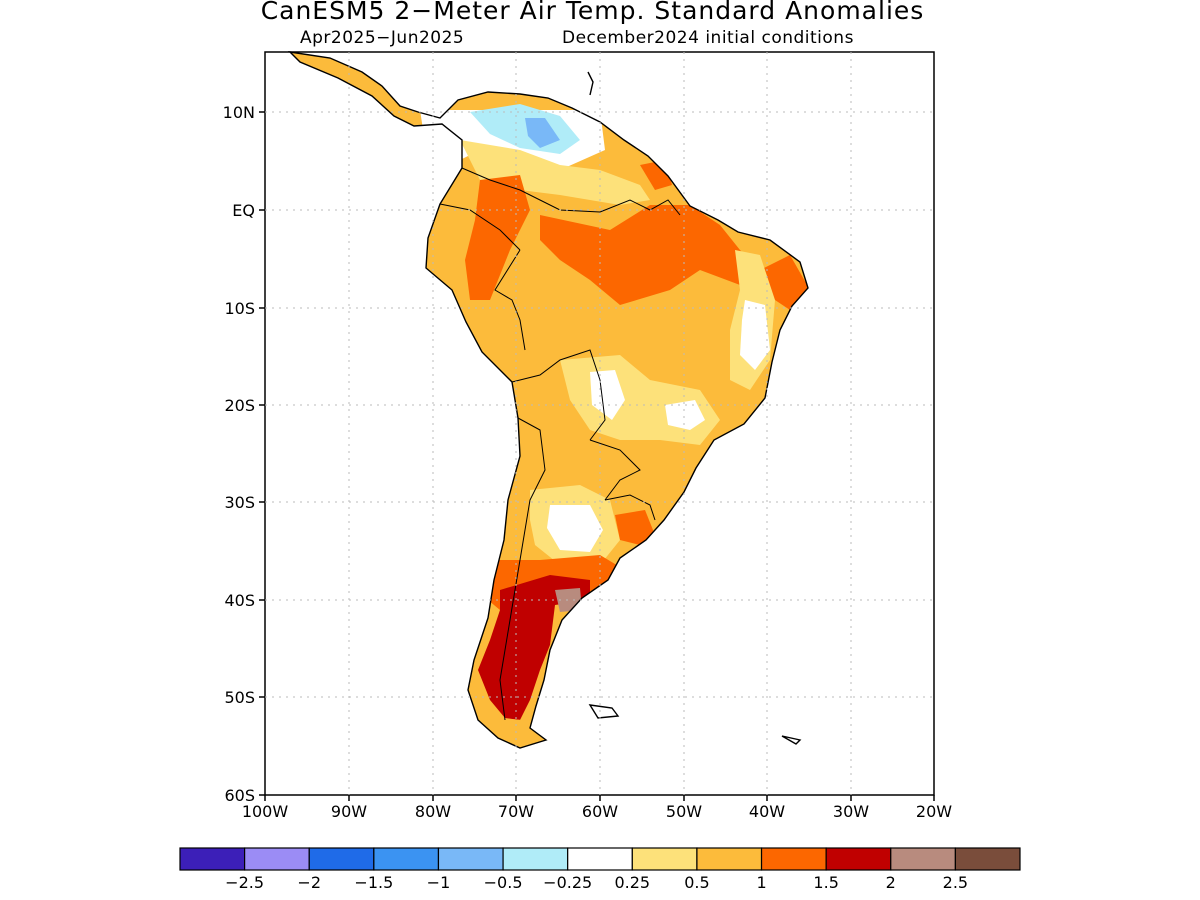 Image resolution: width=1200 pixels, height=900 pixels. What do you see at coordinates (590, 83) in the screenshot?
I see `caribbean-island-outline` at bounding box center [590, 83].